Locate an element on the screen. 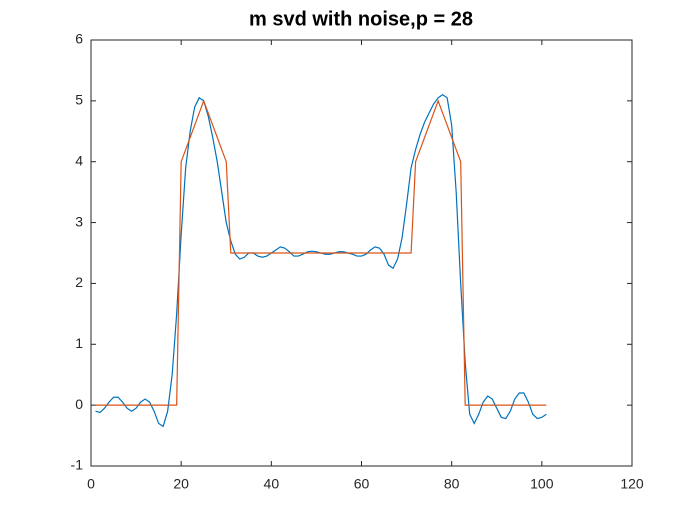  x-tick-label: 0 is located at coordinates (91, 484).